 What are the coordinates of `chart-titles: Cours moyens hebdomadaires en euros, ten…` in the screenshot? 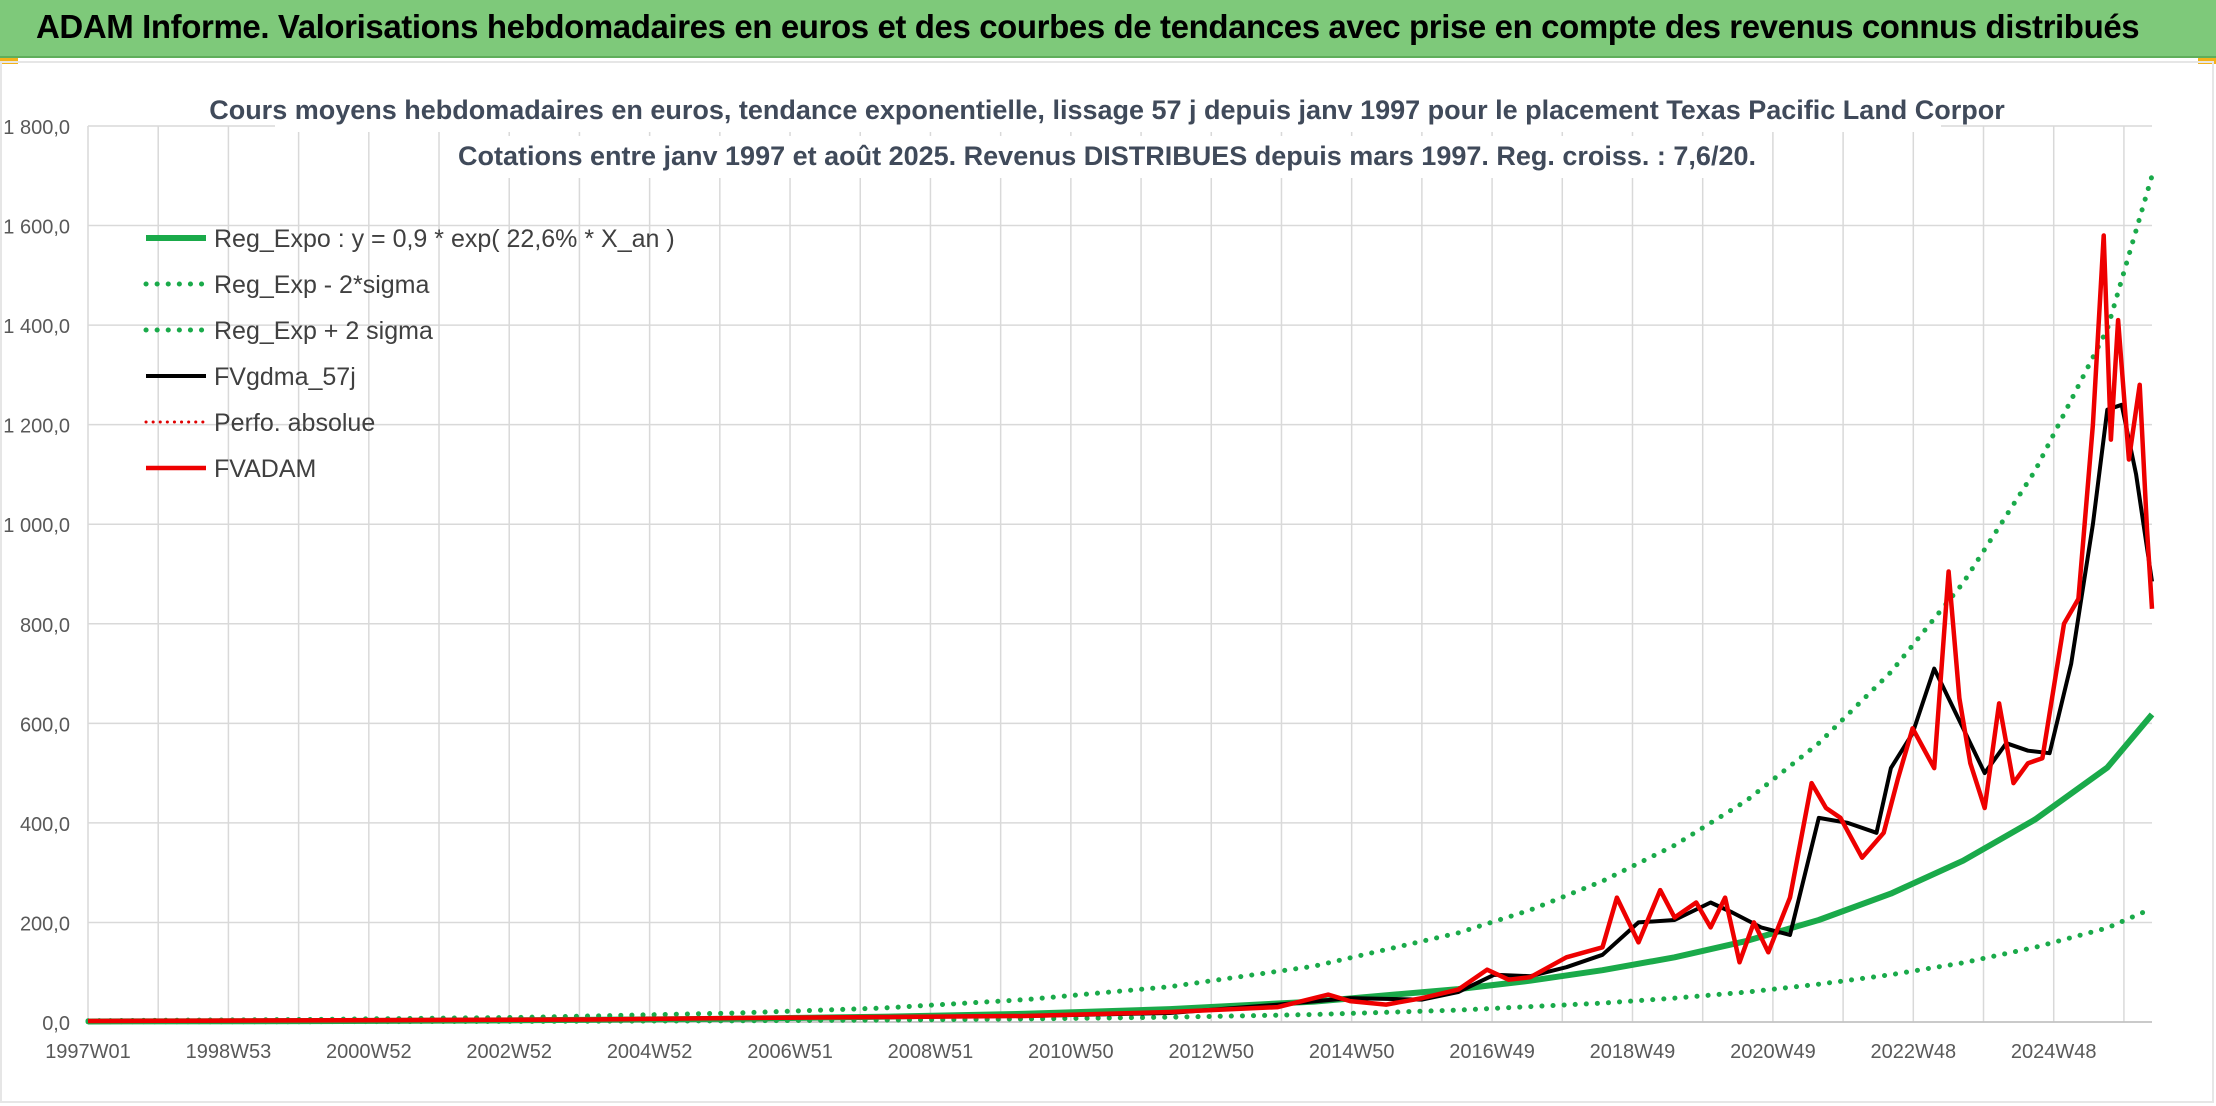 It's located at (1107, 134).